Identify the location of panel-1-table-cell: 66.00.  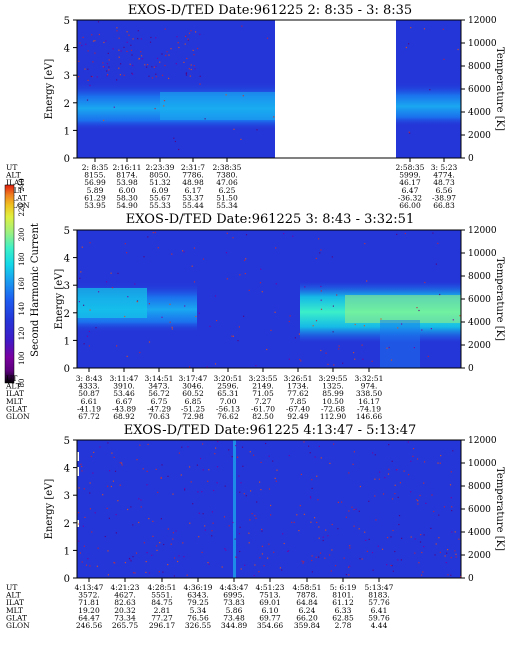
(410, 205).